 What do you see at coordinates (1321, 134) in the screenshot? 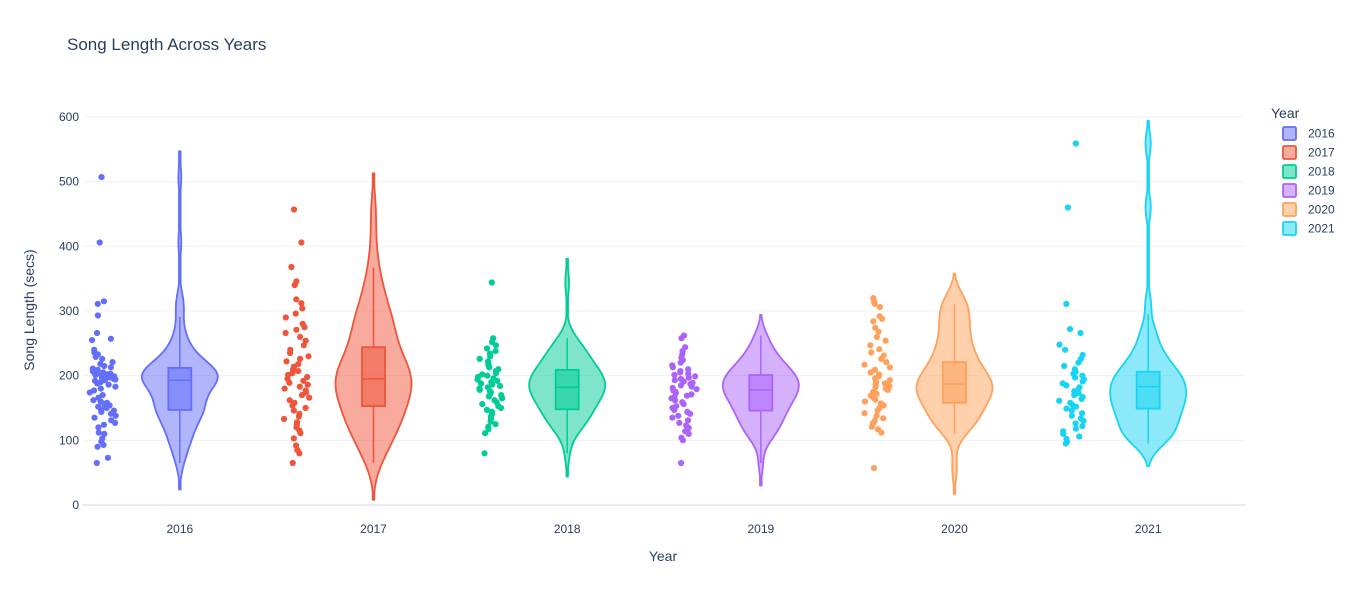
I see `legend-label-2016: 2016` at bounding box center [1321, 134].